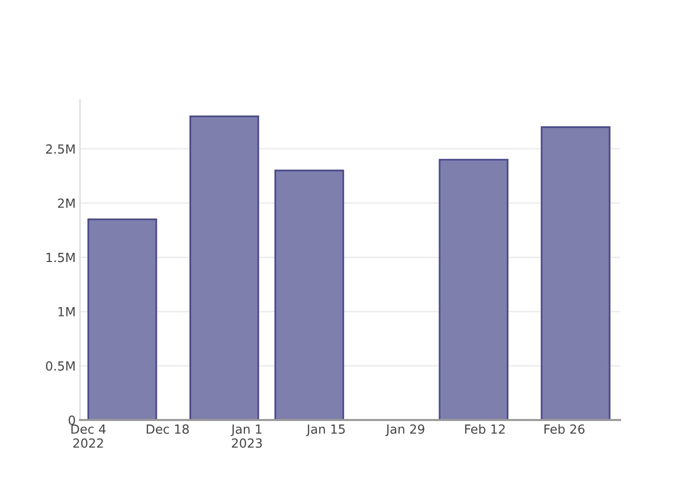 The height and width of the screenshot is (500, 700). Describe the element at coordinates (66, 203) in the screenshot. I see `y-tick-label: 2M` at that location.